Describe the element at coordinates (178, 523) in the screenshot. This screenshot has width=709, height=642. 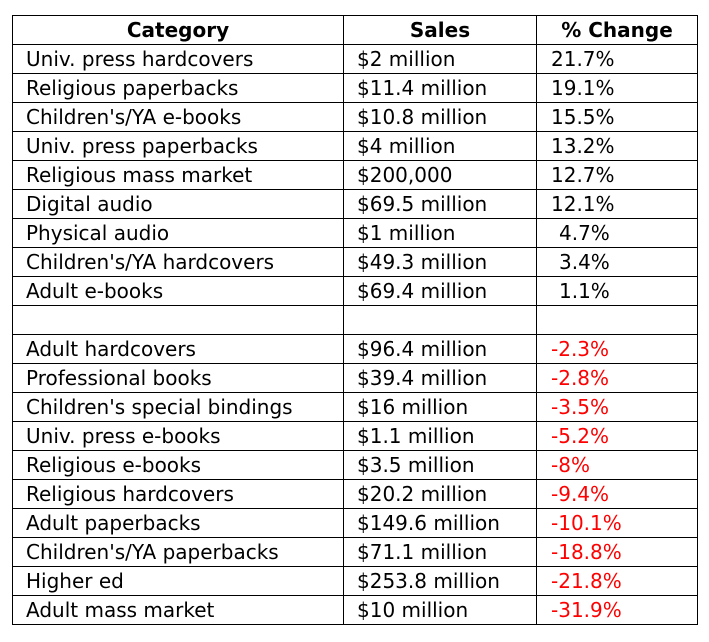
I see `category-cell: Adult paperbacks` at that location.